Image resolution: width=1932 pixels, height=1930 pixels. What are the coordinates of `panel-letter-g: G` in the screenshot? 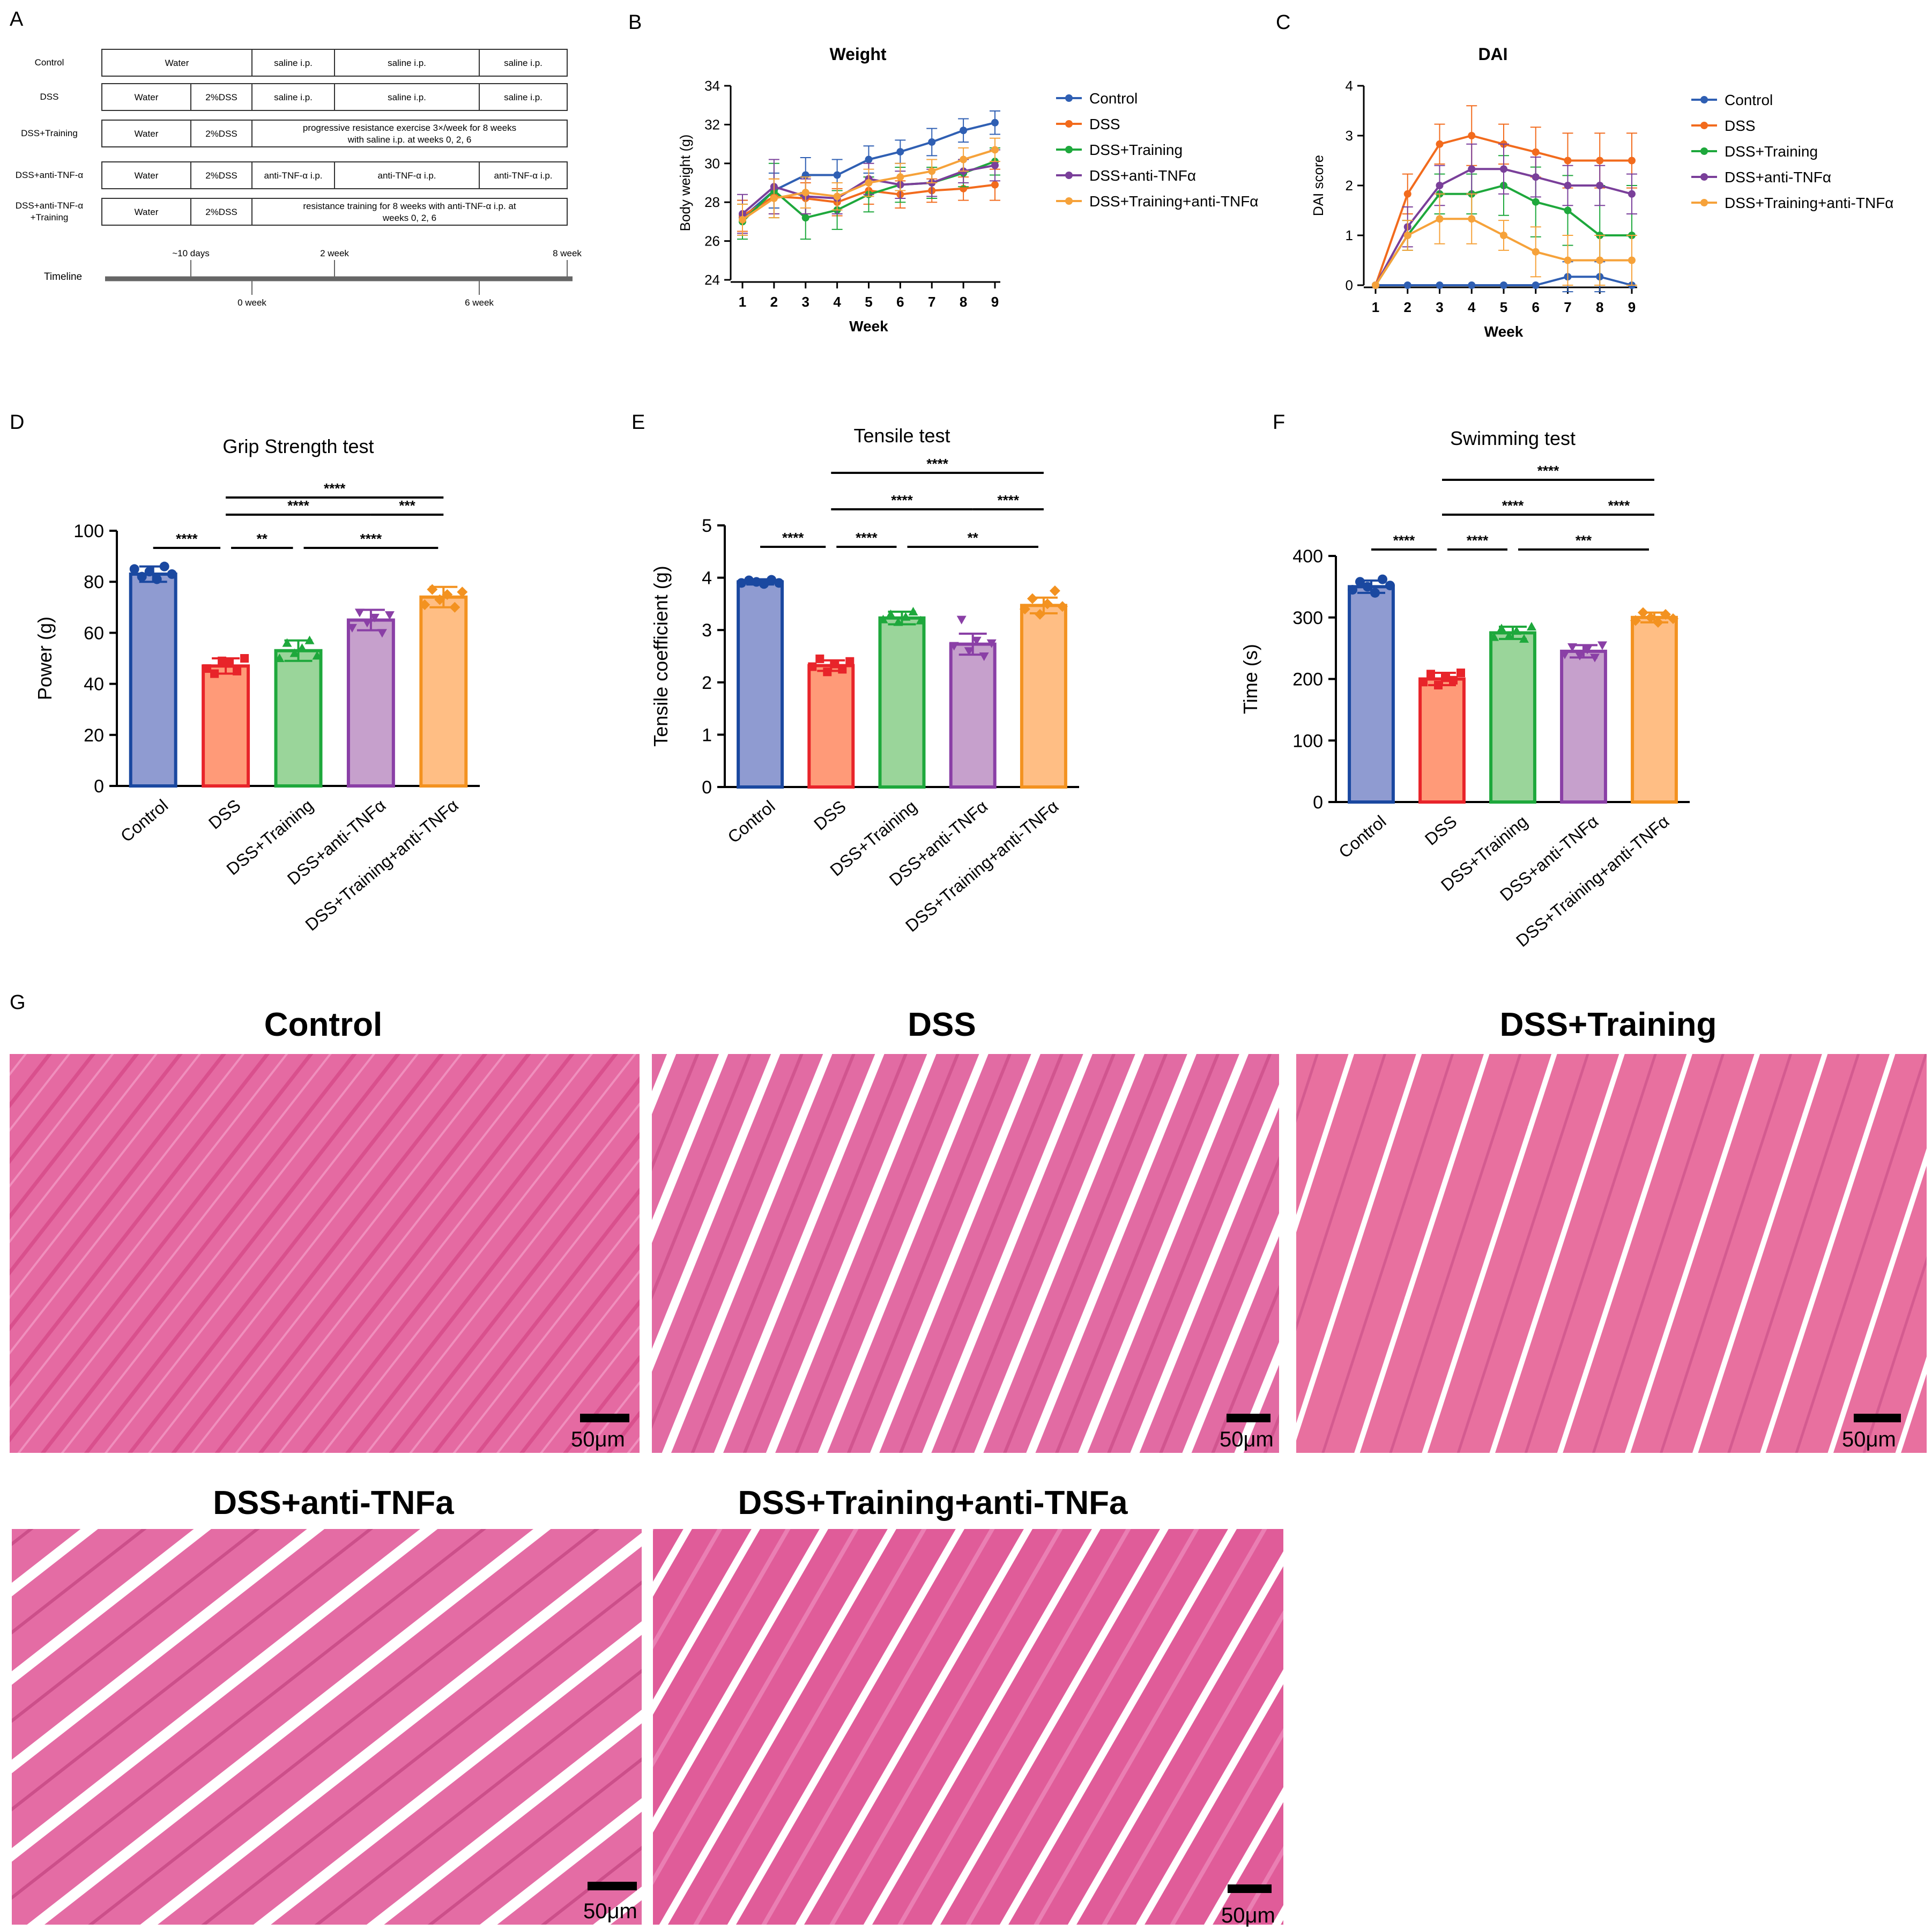 It's located at (18, 1002).